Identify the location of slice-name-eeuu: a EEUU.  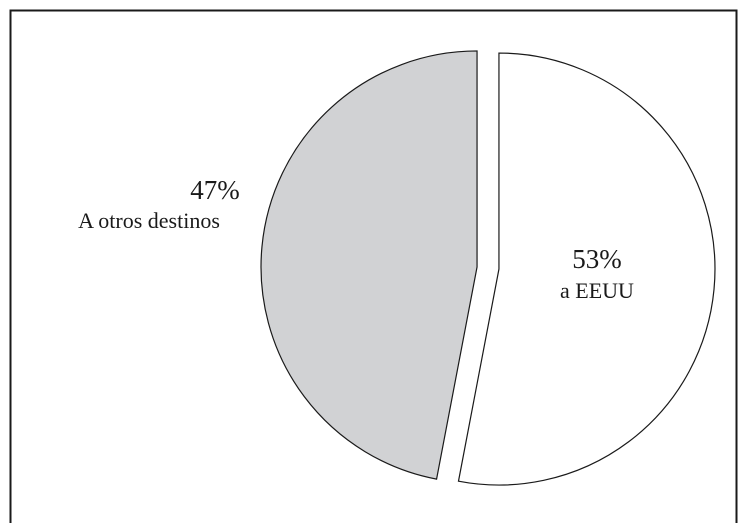
(597, 290).